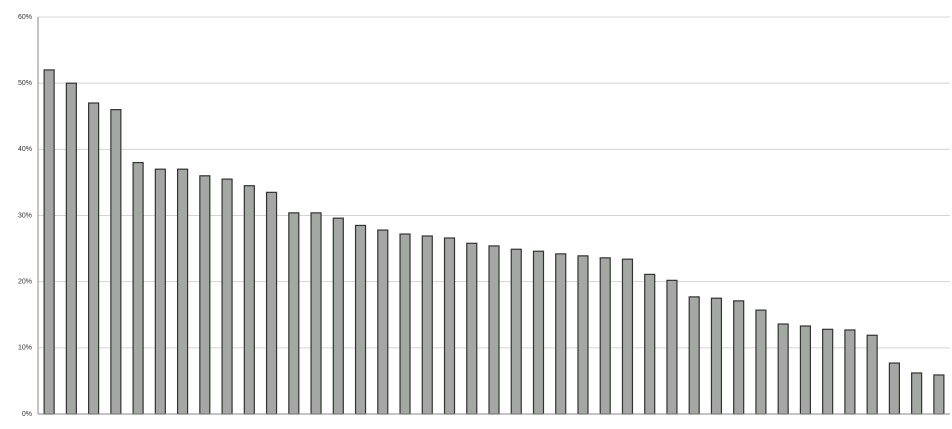  Describe the element at coordinates (25, 215) in the screenshot. I see `y-tick-label: 30%` at that location.